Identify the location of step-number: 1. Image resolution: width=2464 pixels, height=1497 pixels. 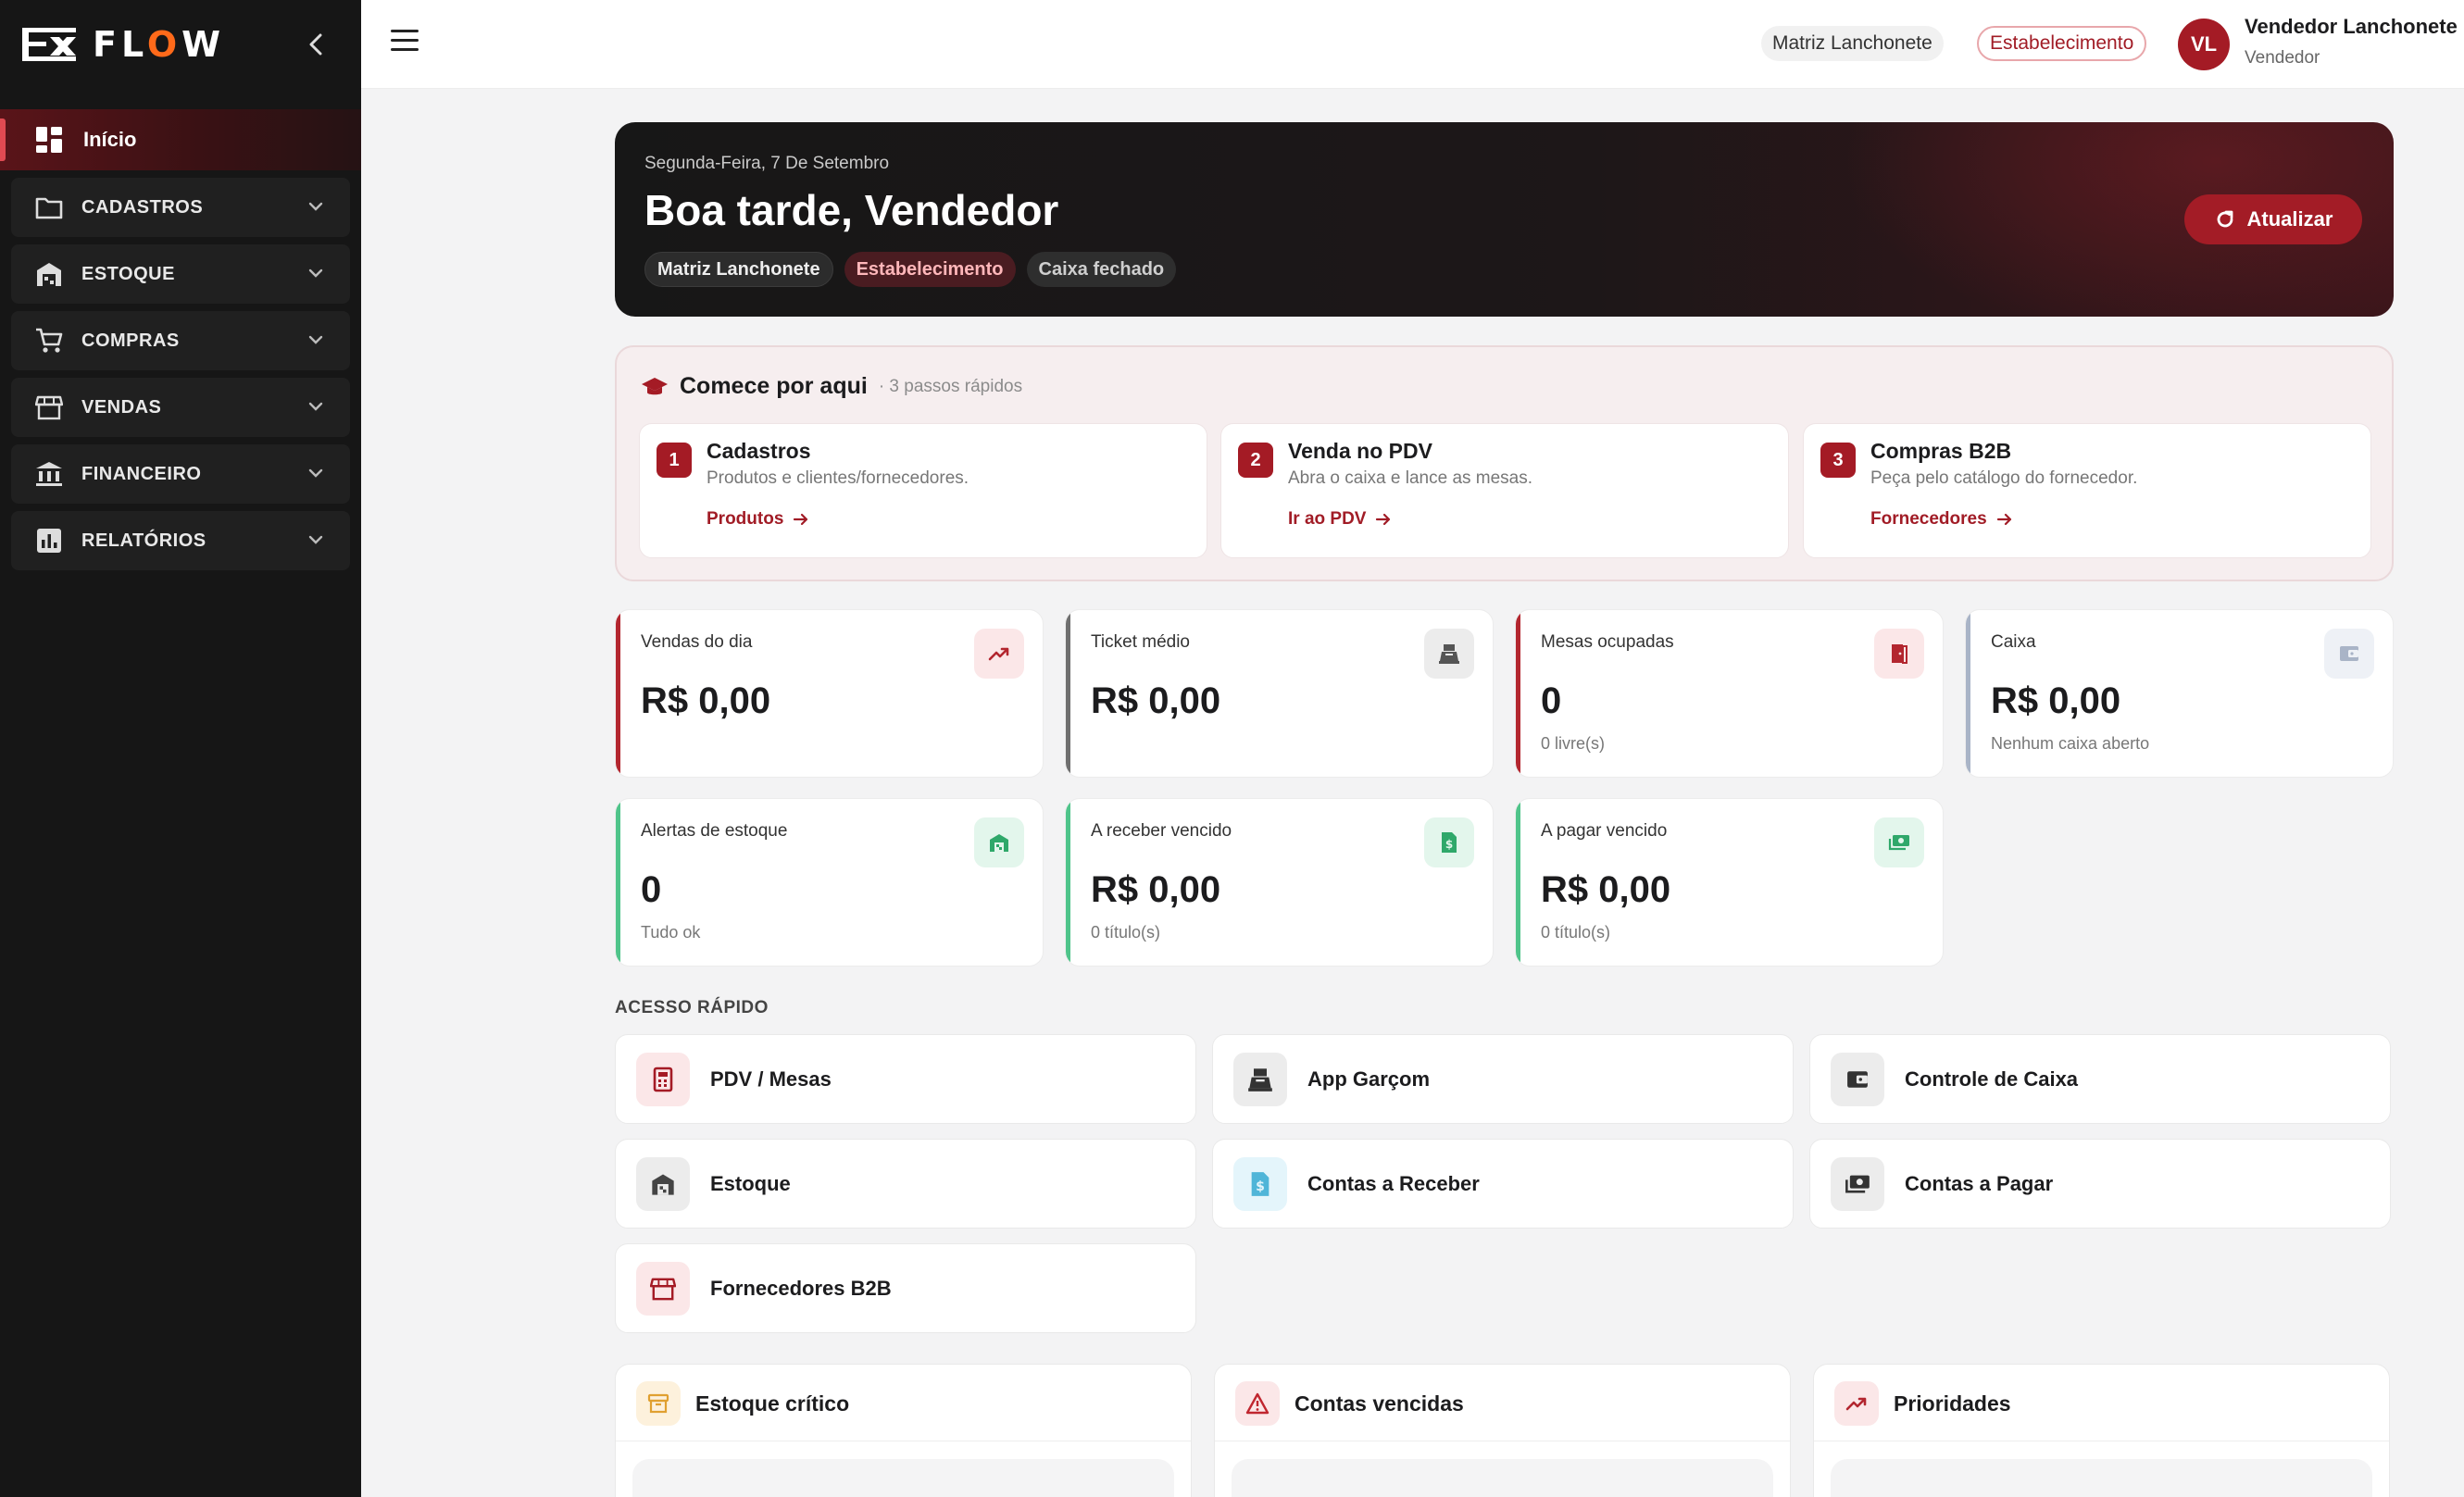
(674, 461).